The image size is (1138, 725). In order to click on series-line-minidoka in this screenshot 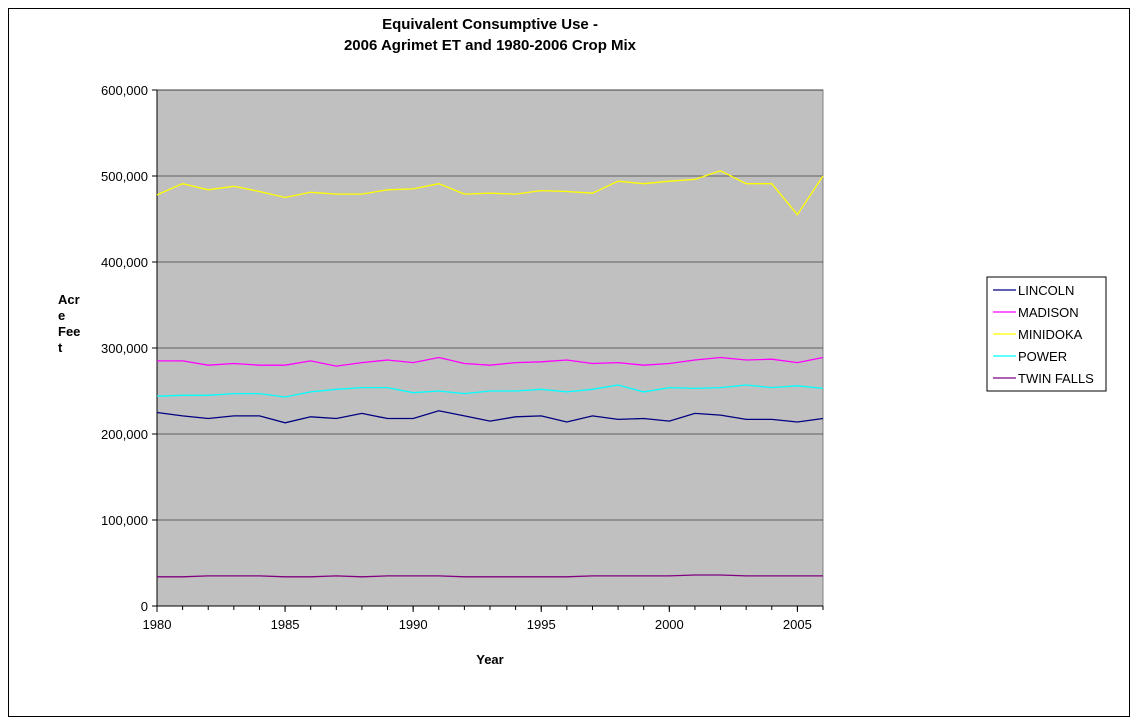, I will do `click(490, 193)`.